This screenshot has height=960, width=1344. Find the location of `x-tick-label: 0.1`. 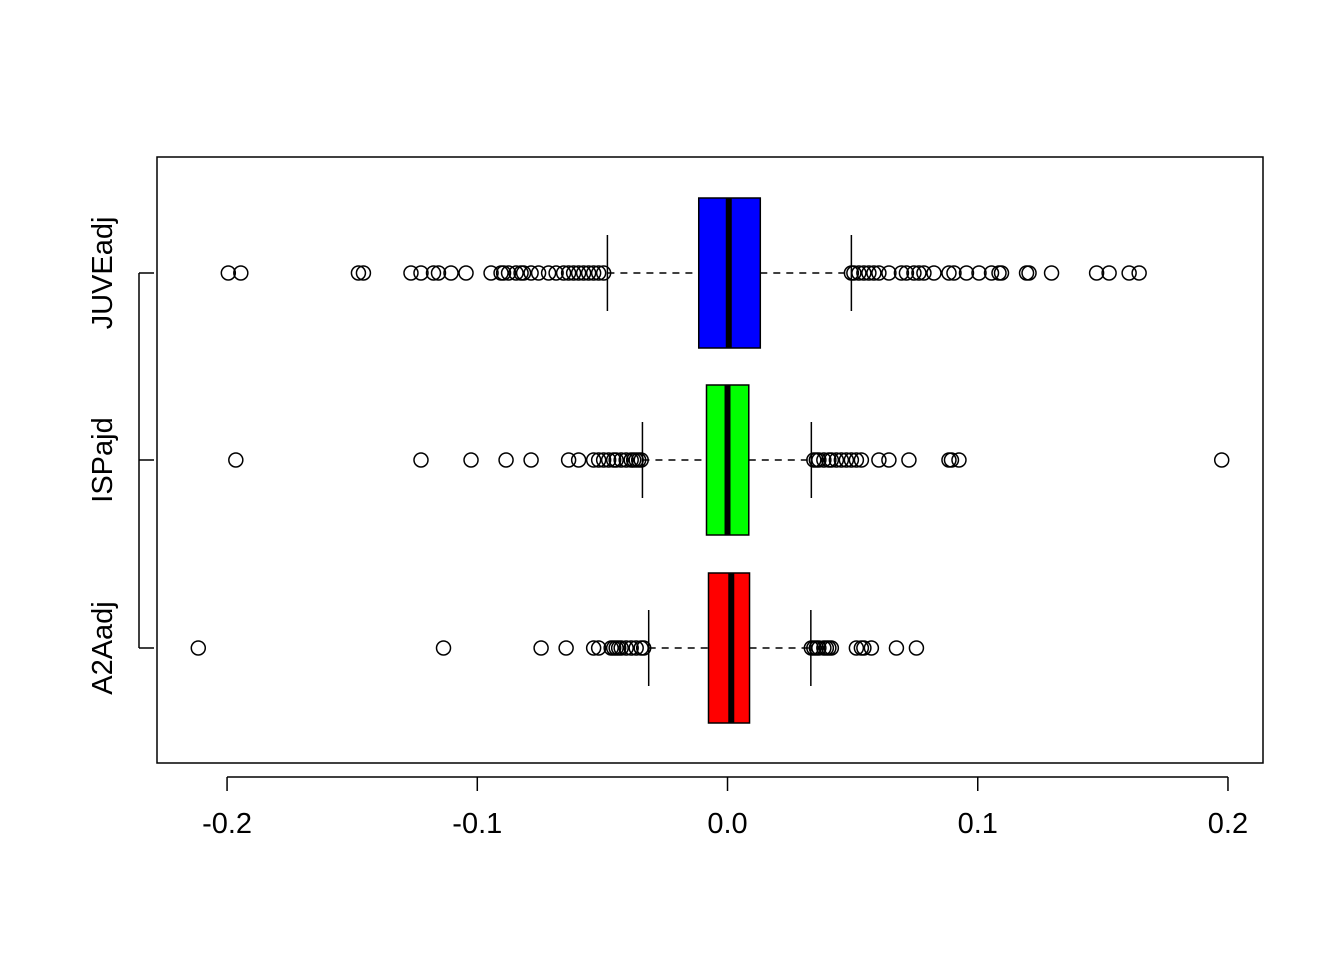

x-tick-label: 0.1 is located at coordinates (978, 824).